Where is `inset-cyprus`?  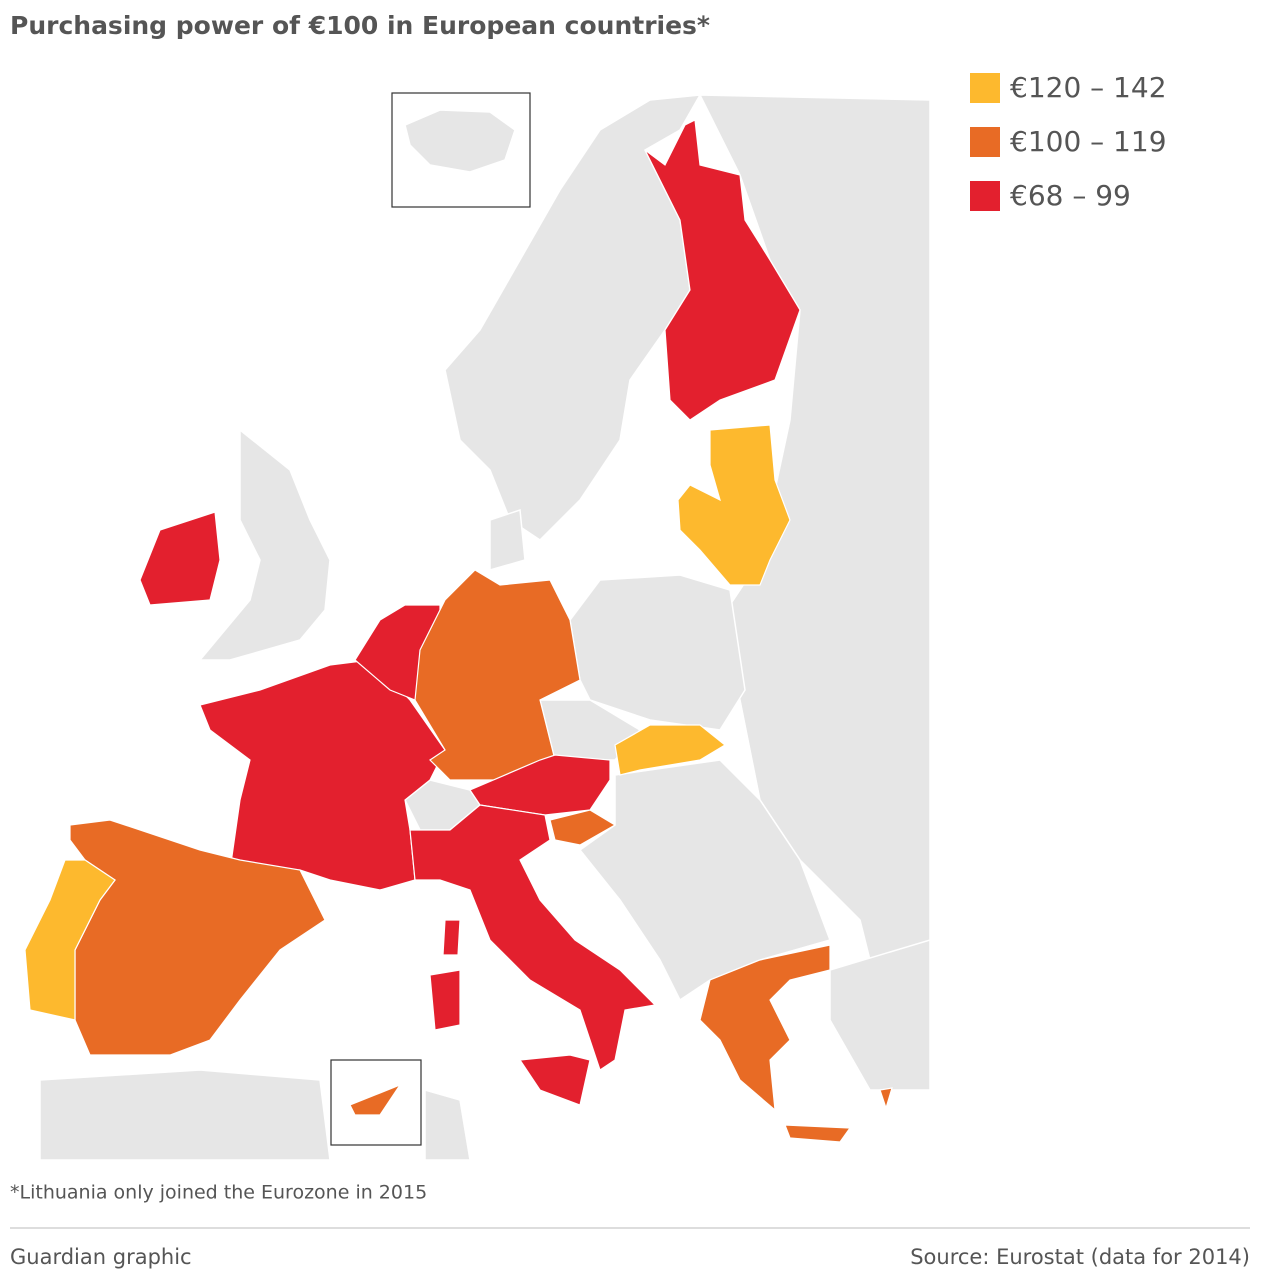
inset-cyprus is located at coordinates (376, 1102).